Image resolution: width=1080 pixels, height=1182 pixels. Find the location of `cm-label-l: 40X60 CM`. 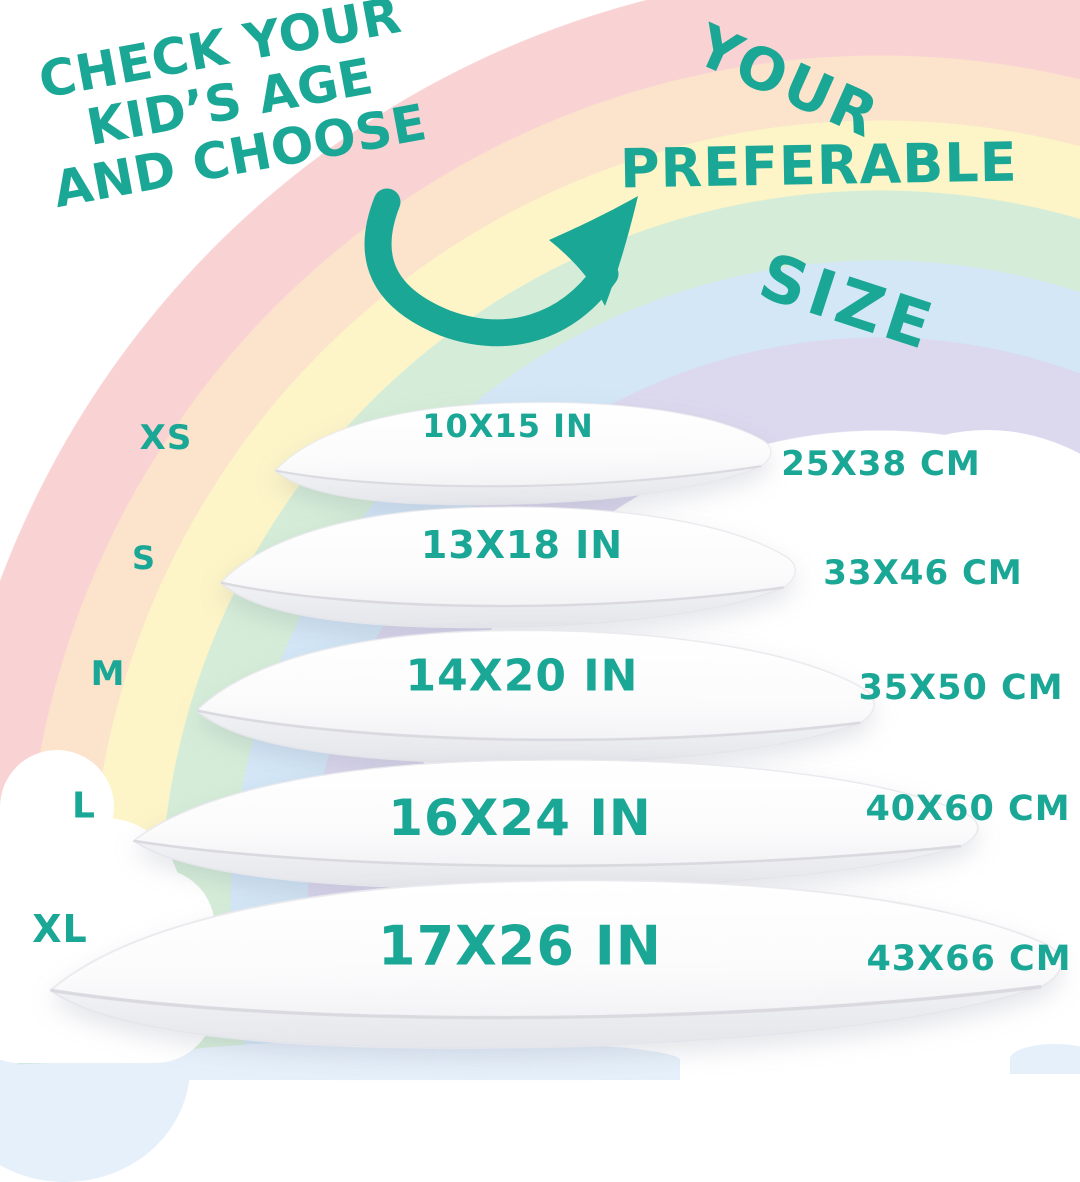

cm-label-l: 40X60 CM is located at coordinates (968, 809).